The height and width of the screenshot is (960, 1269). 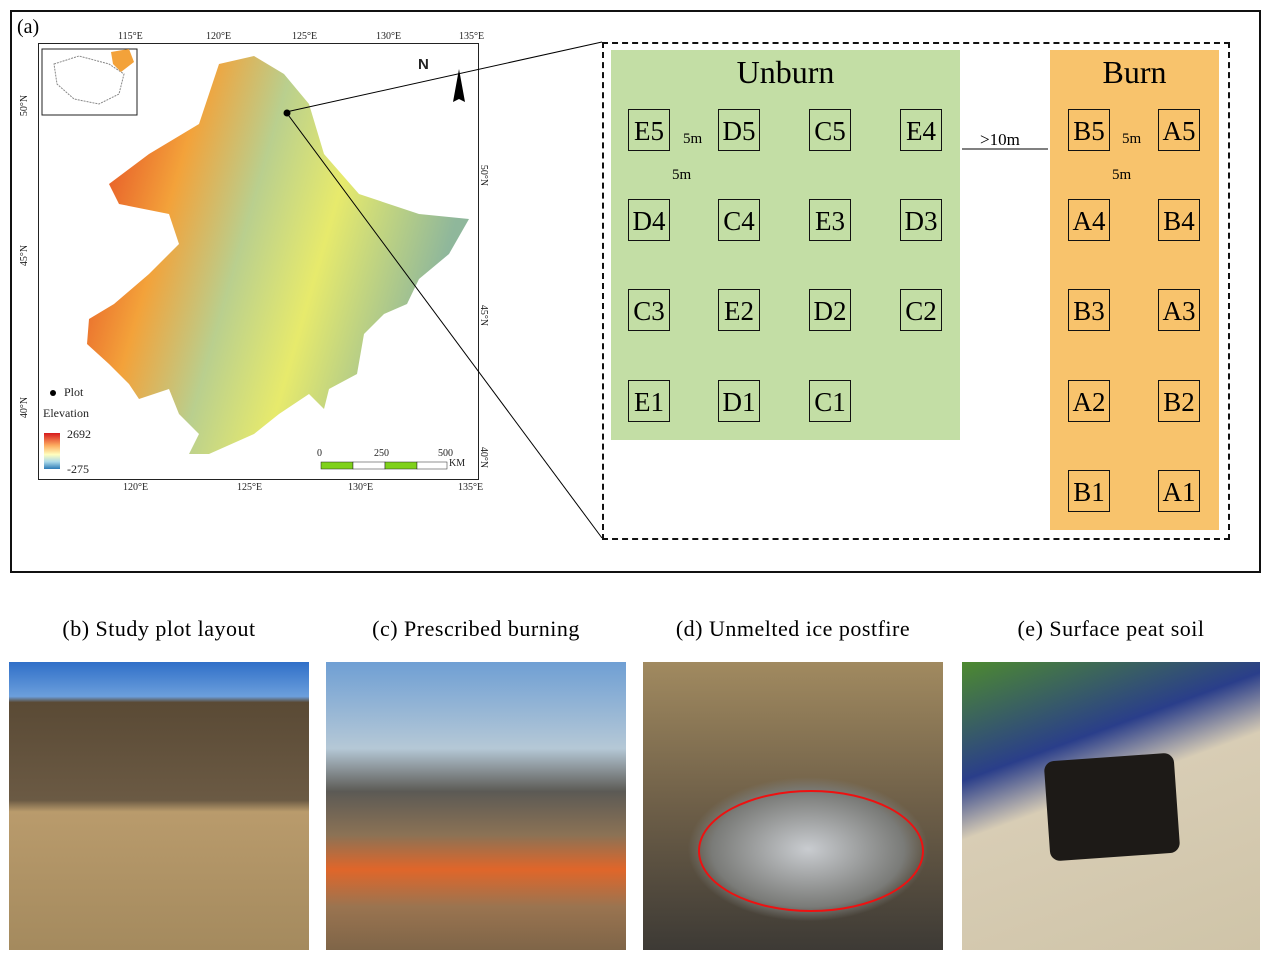 I want to click on legend-min: -275, so click(x=78, y=469).